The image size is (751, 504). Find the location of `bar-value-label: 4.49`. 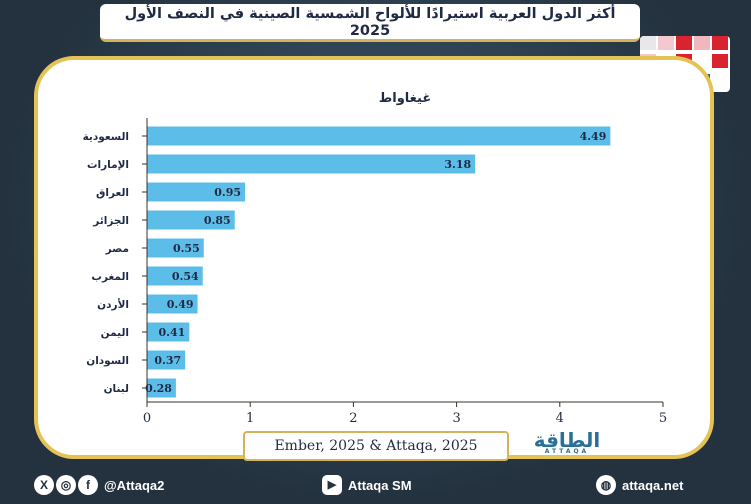

bar-value-label: 4.49 is located at coordinates (593, 136).